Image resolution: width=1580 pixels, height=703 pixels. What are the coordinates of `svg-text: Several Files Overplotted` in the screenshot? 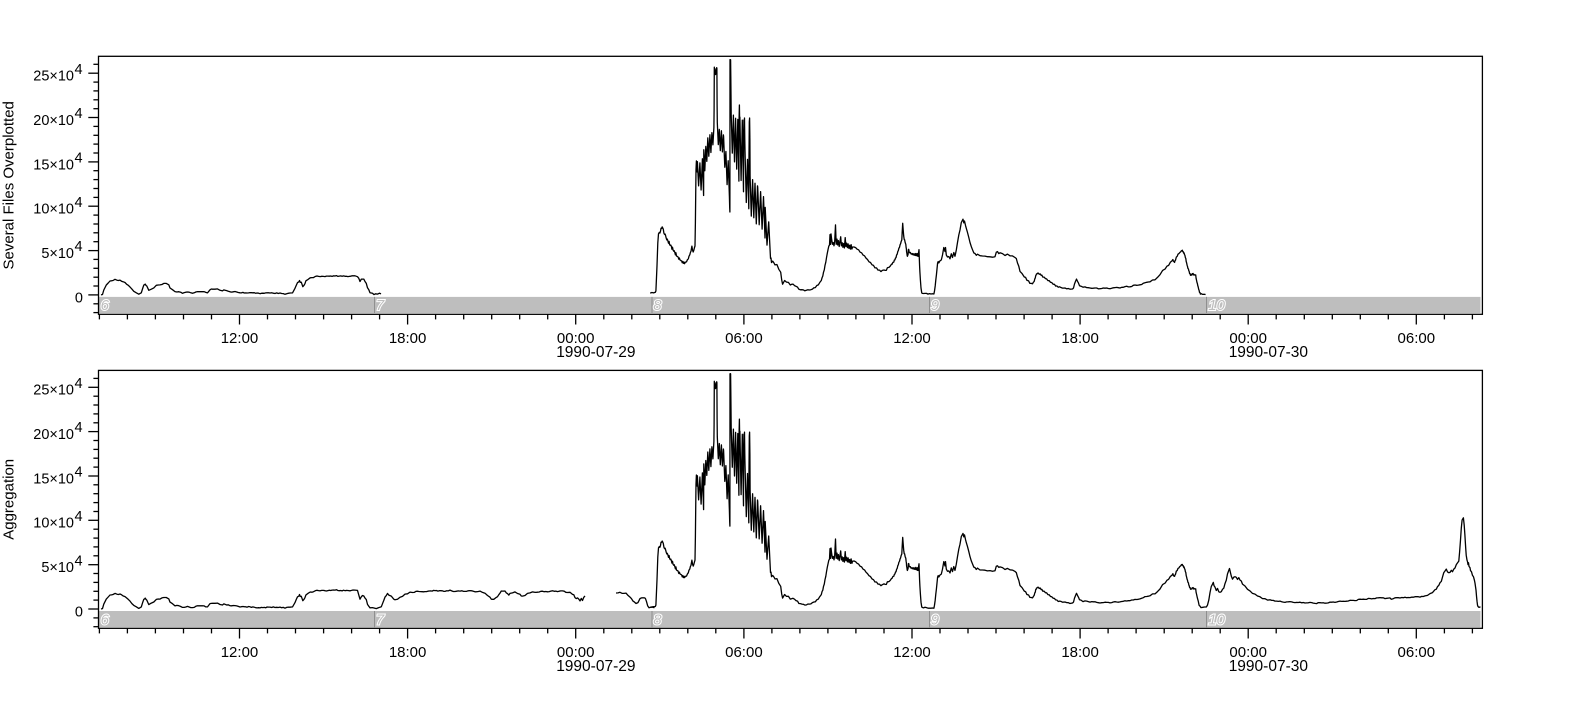 It's located at (9, 185).